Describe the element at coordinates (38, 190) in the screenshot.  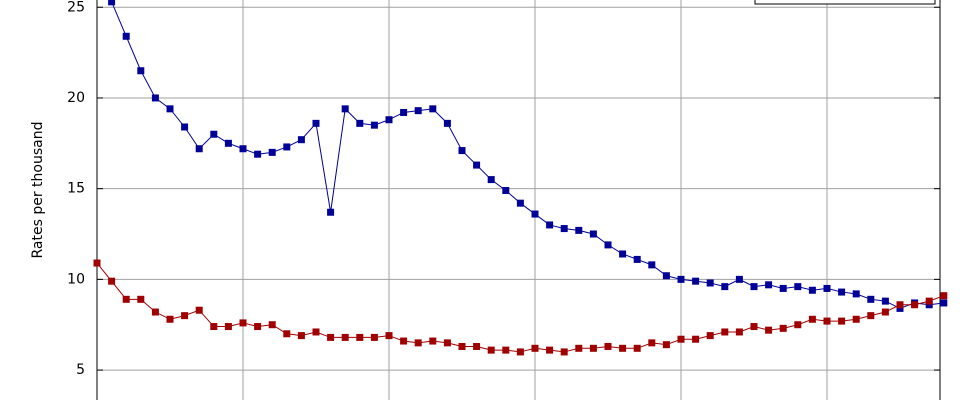
I see `y-axis-label: Rates per thousand` at that location.